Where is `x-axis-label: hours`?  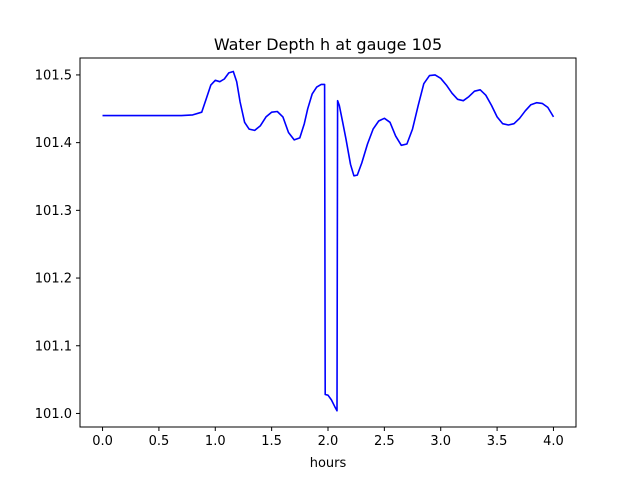
x-axis-label: hours is located at coordinates (328, 463).